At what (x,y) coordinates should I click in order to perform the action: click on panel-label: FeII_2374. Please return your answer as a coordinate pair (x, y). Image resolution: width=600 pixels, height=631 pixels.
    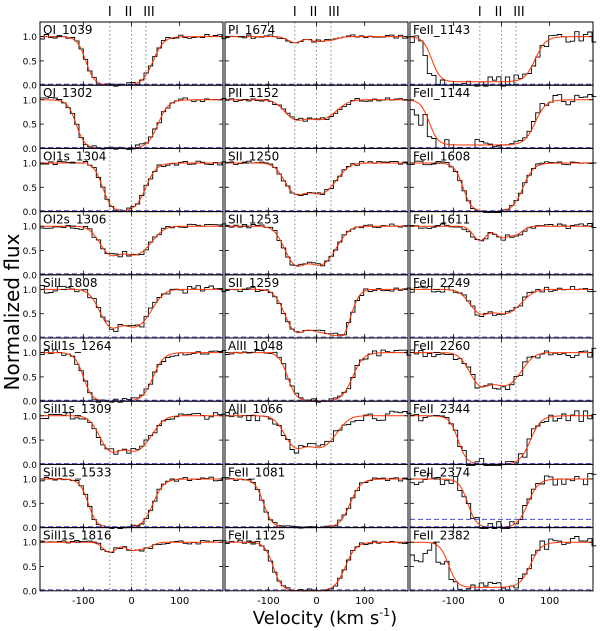
    Looking at the image, I should click on (441, 472).